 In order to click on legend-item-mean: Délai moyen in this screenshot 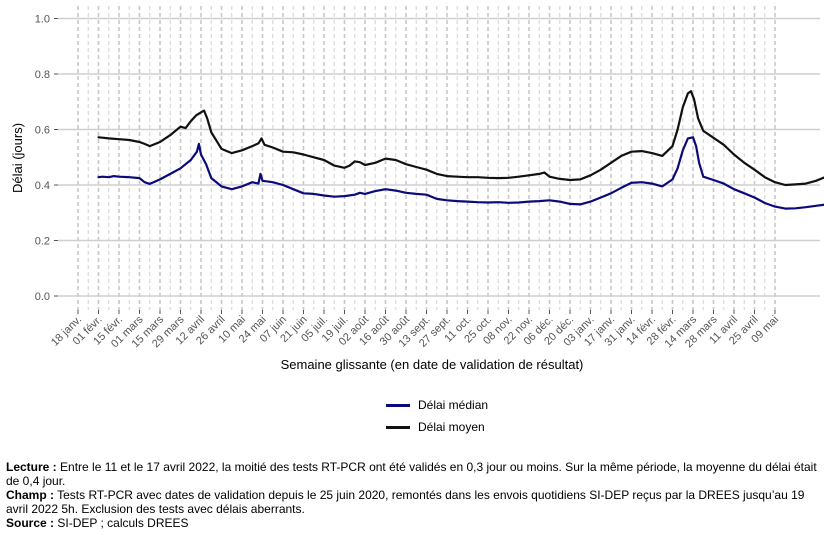, I will do `click(437, 427)`.